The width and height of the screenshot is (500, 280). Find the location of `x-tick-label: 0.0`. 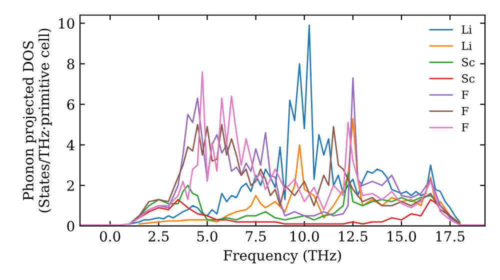

x-tick-label: 0.0 is located at coordinates (110, 236).